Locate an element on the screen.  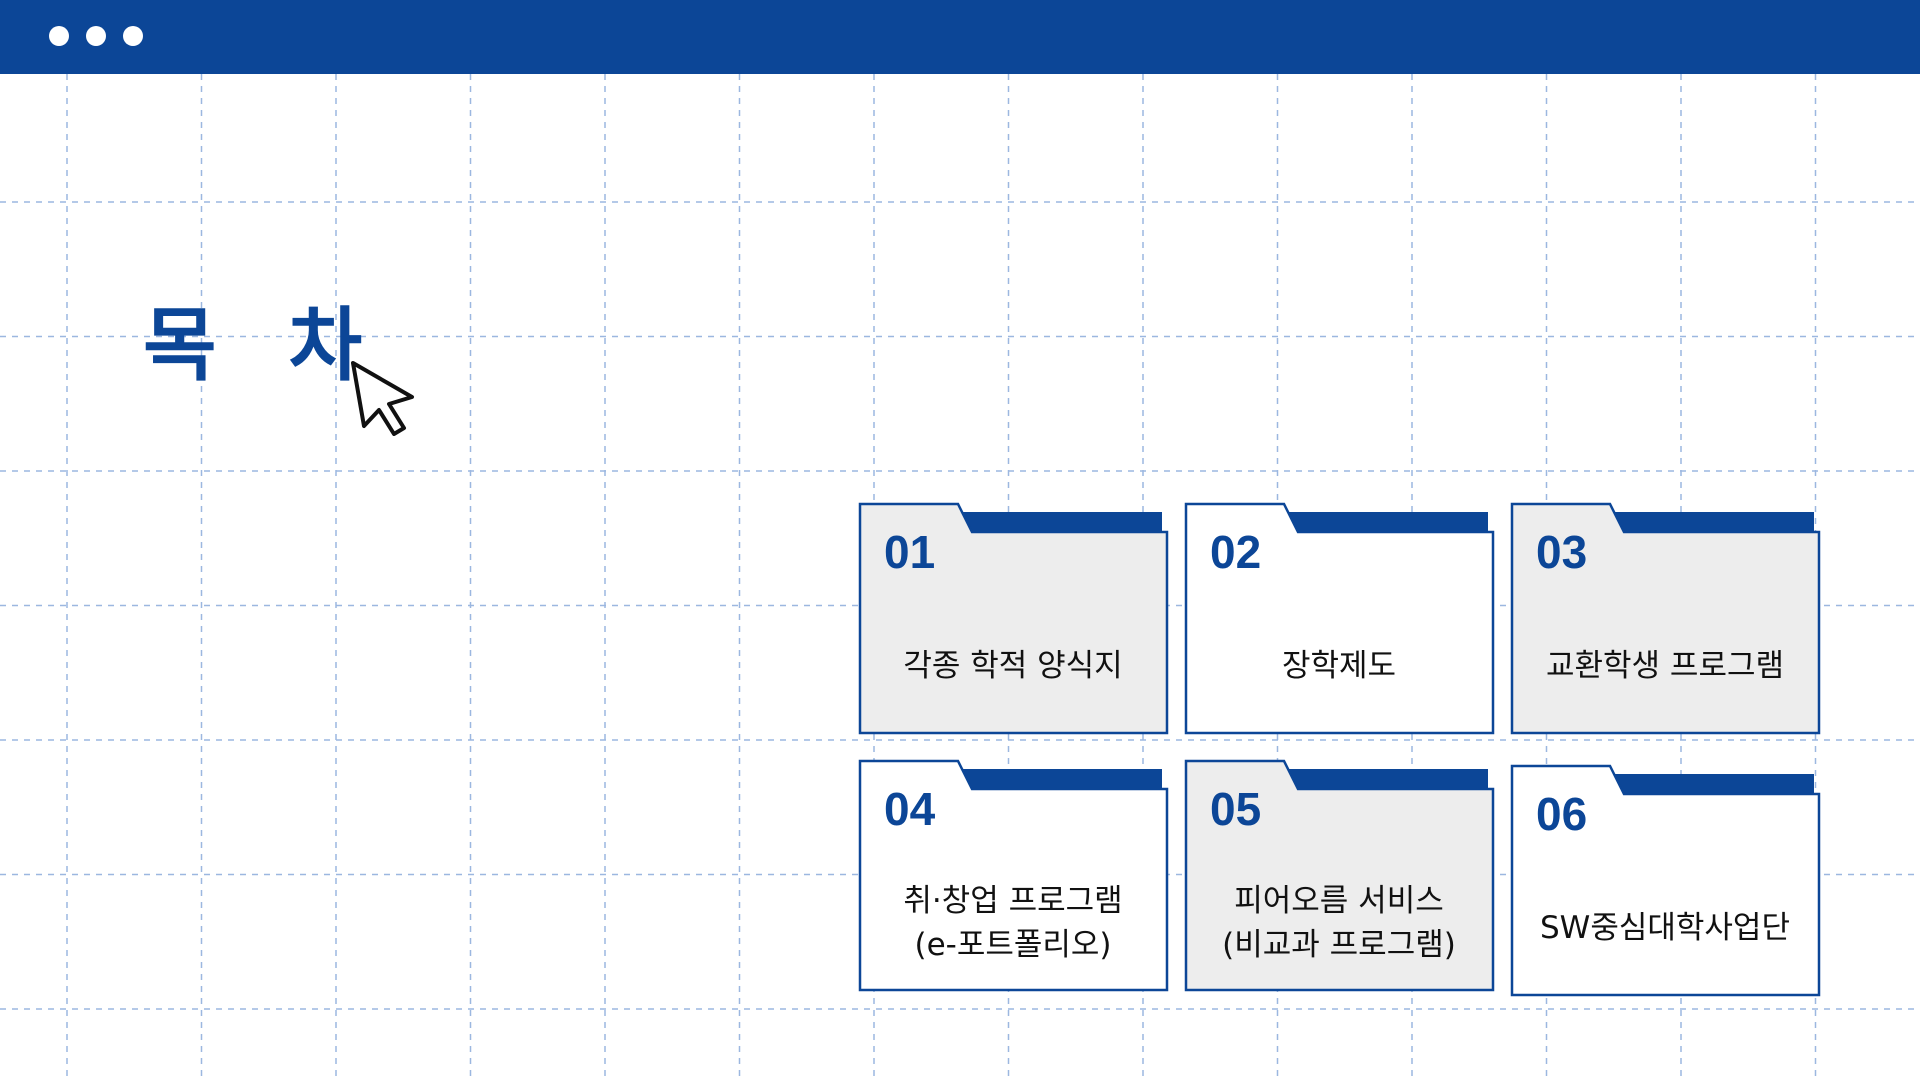
folder-label-line: 각종 학적 양식지 is located at coordinates (1013, 666).